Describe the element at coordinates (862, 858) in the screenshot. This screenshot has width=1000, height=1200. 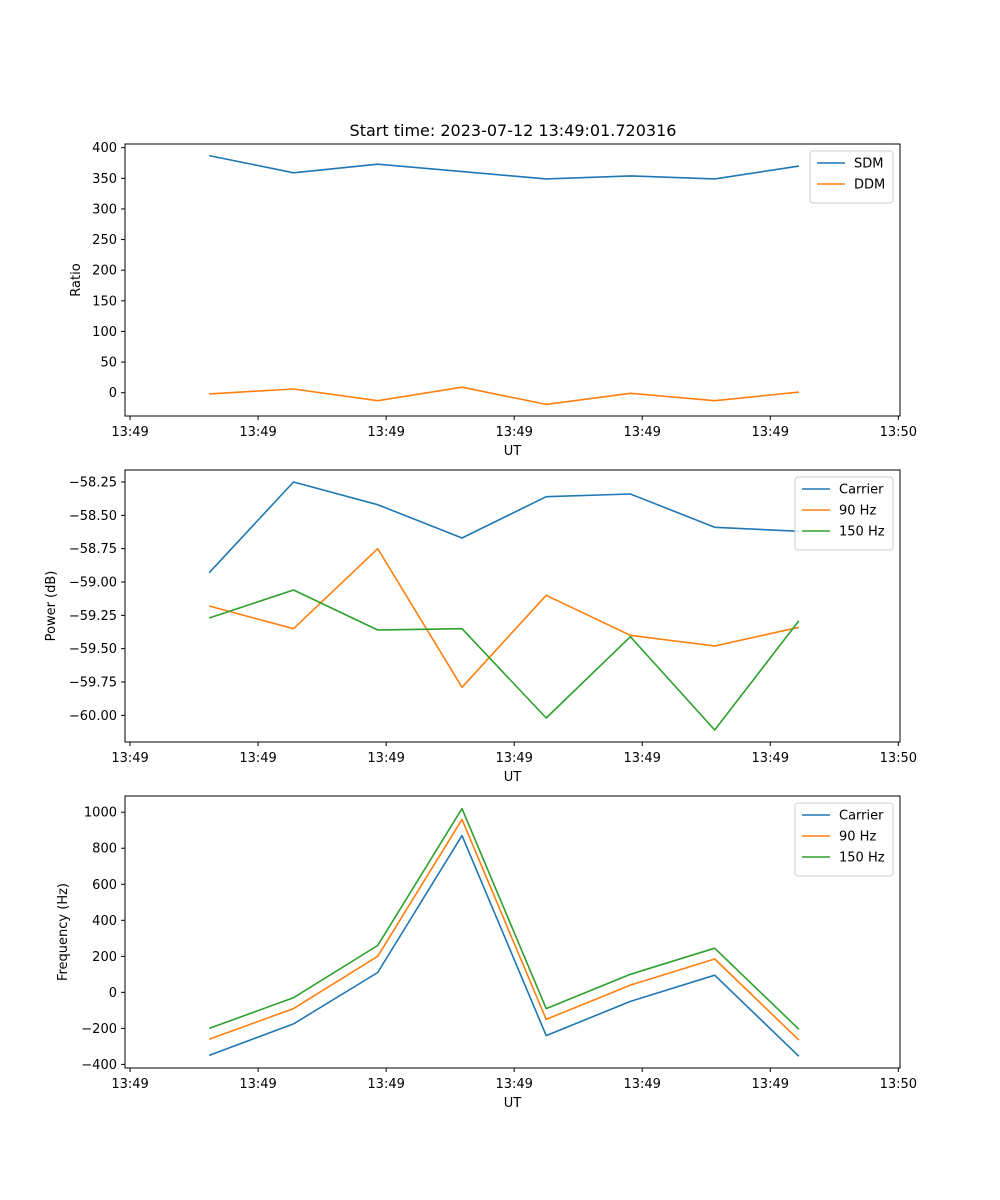
I see `frequency-legend-label-150-hz: 150 Hz` at that location.